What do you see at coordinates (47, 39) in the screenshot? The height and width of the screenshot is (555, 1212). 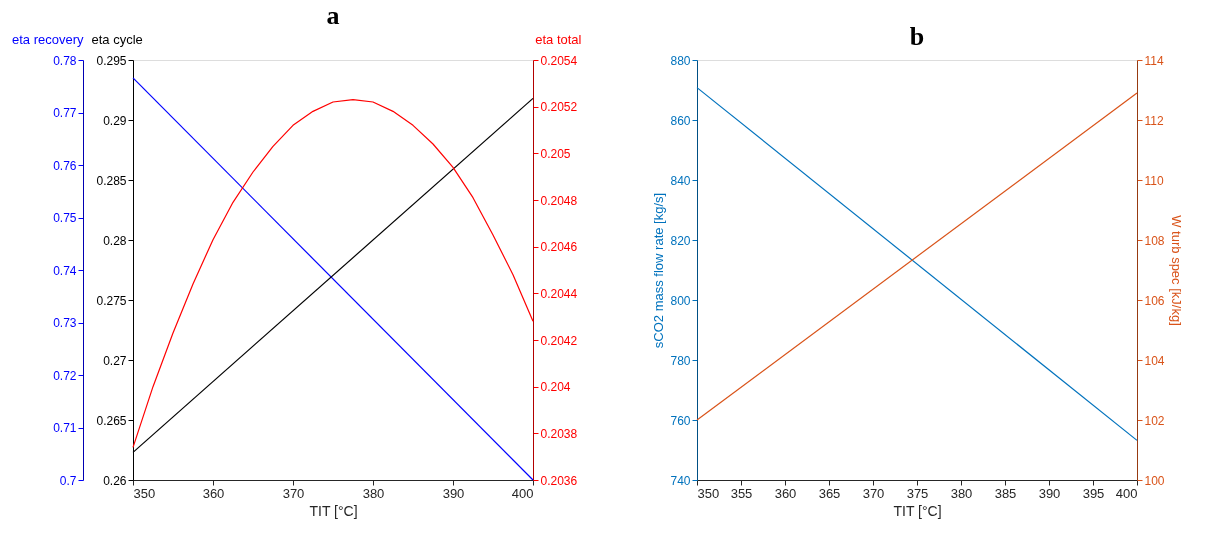 I see `y3-axis-title: eta recovery` at bounding box center [47, 39].